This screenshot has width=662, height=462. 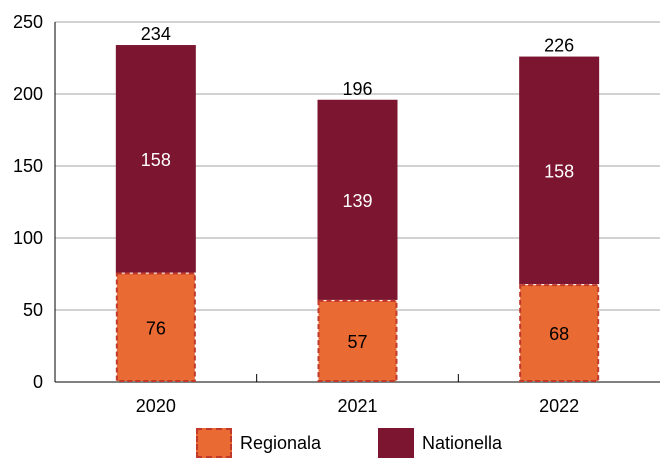 I want to click on legend-label-regionala: Regionala, so click(x=281, y=442).